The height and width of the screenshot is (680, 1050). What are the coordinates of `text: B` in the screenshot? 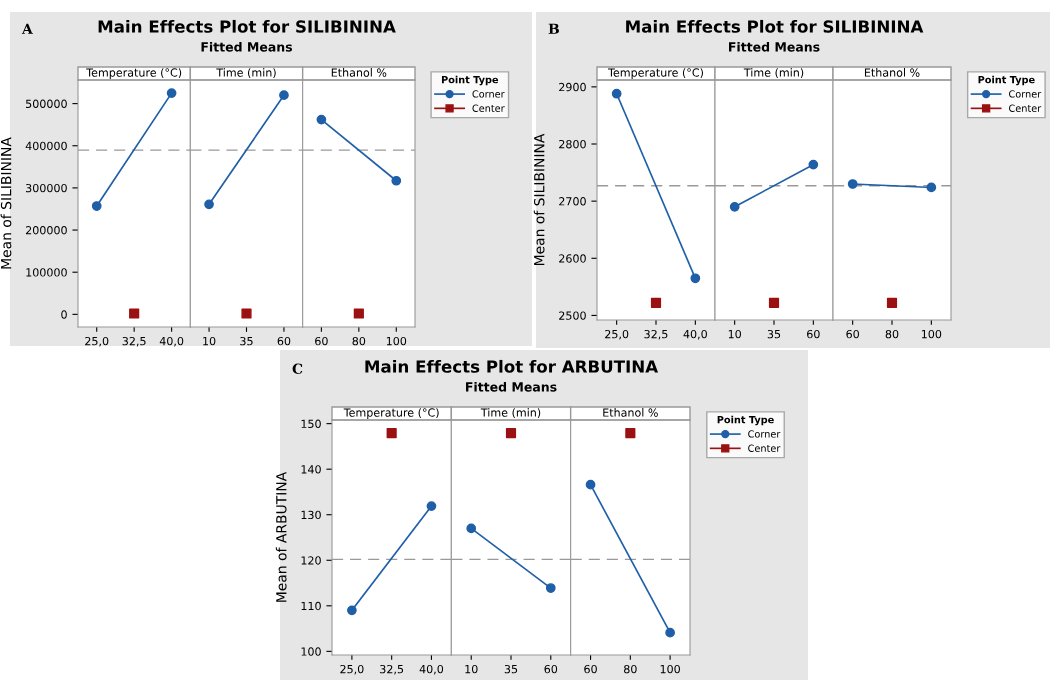 It's located at (553, 28).